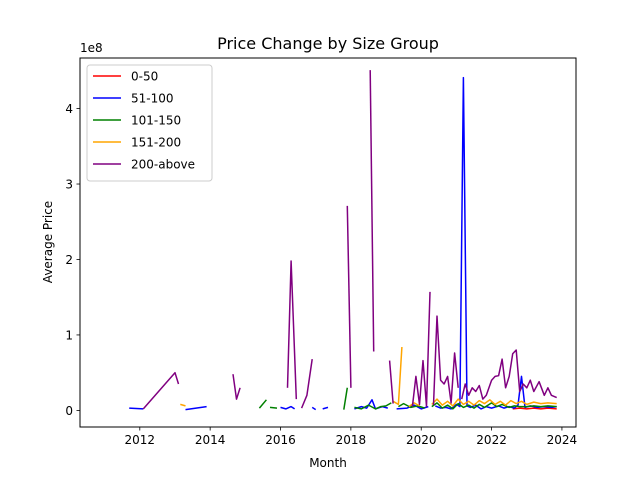  What do you see at coordinates (69, 109) in the screenshot?
I see `y-tick-label: 4` at bounding box center [69, 109].